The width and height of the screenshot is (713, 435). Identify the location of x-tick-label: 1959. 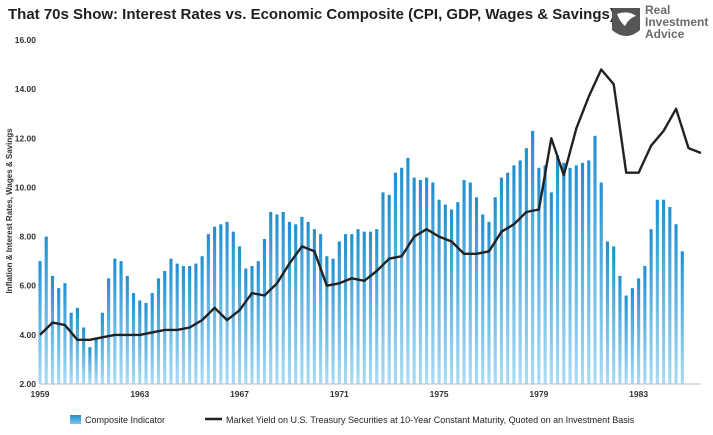
(40, 394).